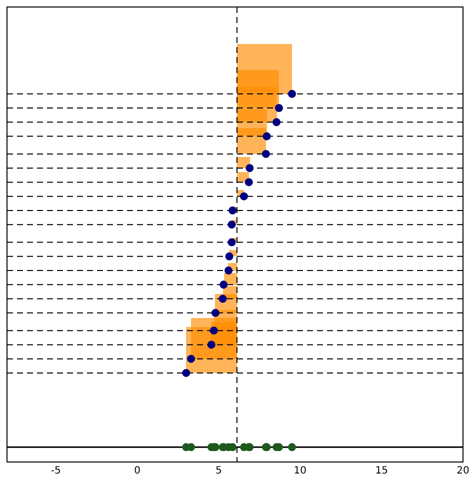 This screenshot has width=474, height=481. Describe the element at coordinates (463, 471) in the screenshot. I see `x-tick-label: 20` at that location.